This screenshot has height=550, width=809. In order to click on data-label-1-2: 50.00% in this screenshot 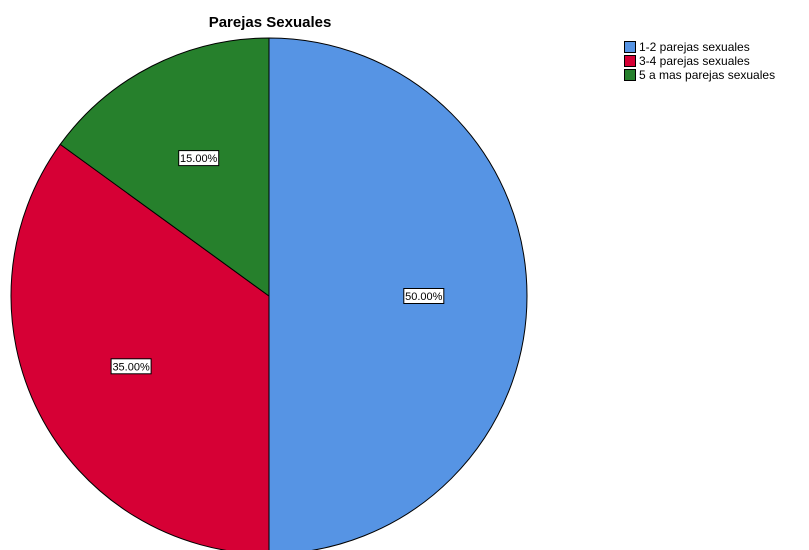, I will do `click(424, 296)`.